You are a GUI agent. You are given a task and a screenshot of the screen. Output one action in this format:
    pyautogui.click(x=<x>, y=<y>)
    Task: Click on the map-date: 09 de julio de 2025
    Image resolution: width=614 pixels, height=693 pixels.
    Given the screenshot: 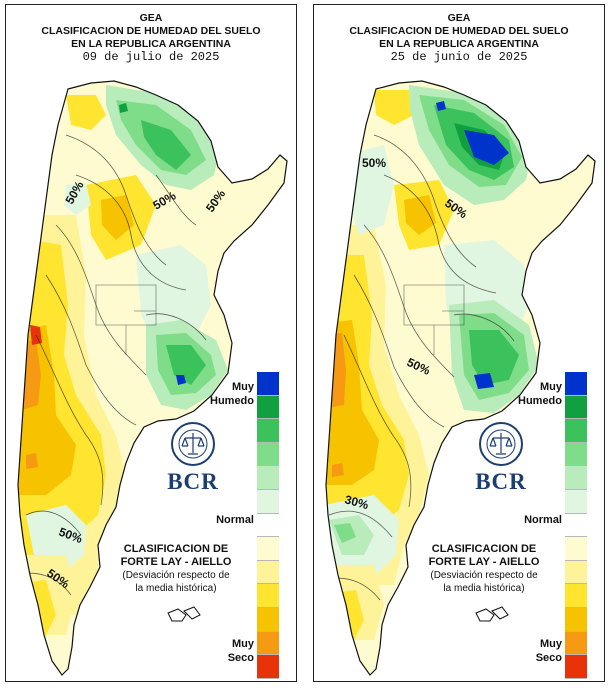 What is the action you would take?
    pyautogui.click(x=151, y=57)
    